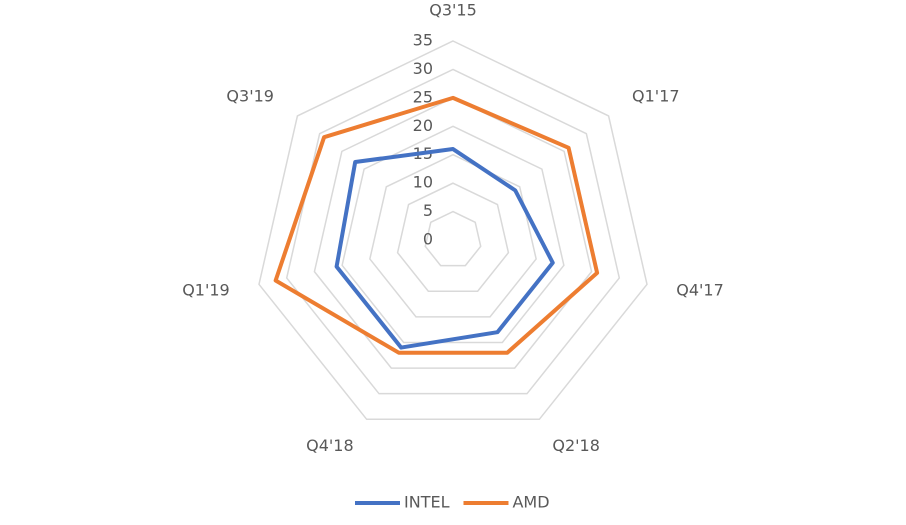 This screenshot has width=906, height=525. Describe the element at coordinates (656, 96) in the screenshot. I see `category-label: Q1'17` at that location.